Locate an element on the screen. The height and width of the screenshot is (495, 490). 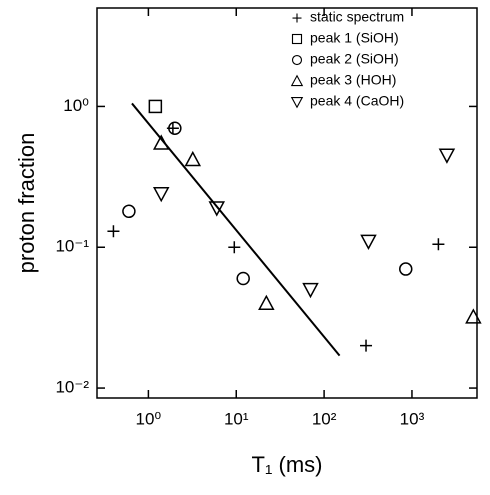
x-tick-label: 10³ is located at coordinates (412, 418).